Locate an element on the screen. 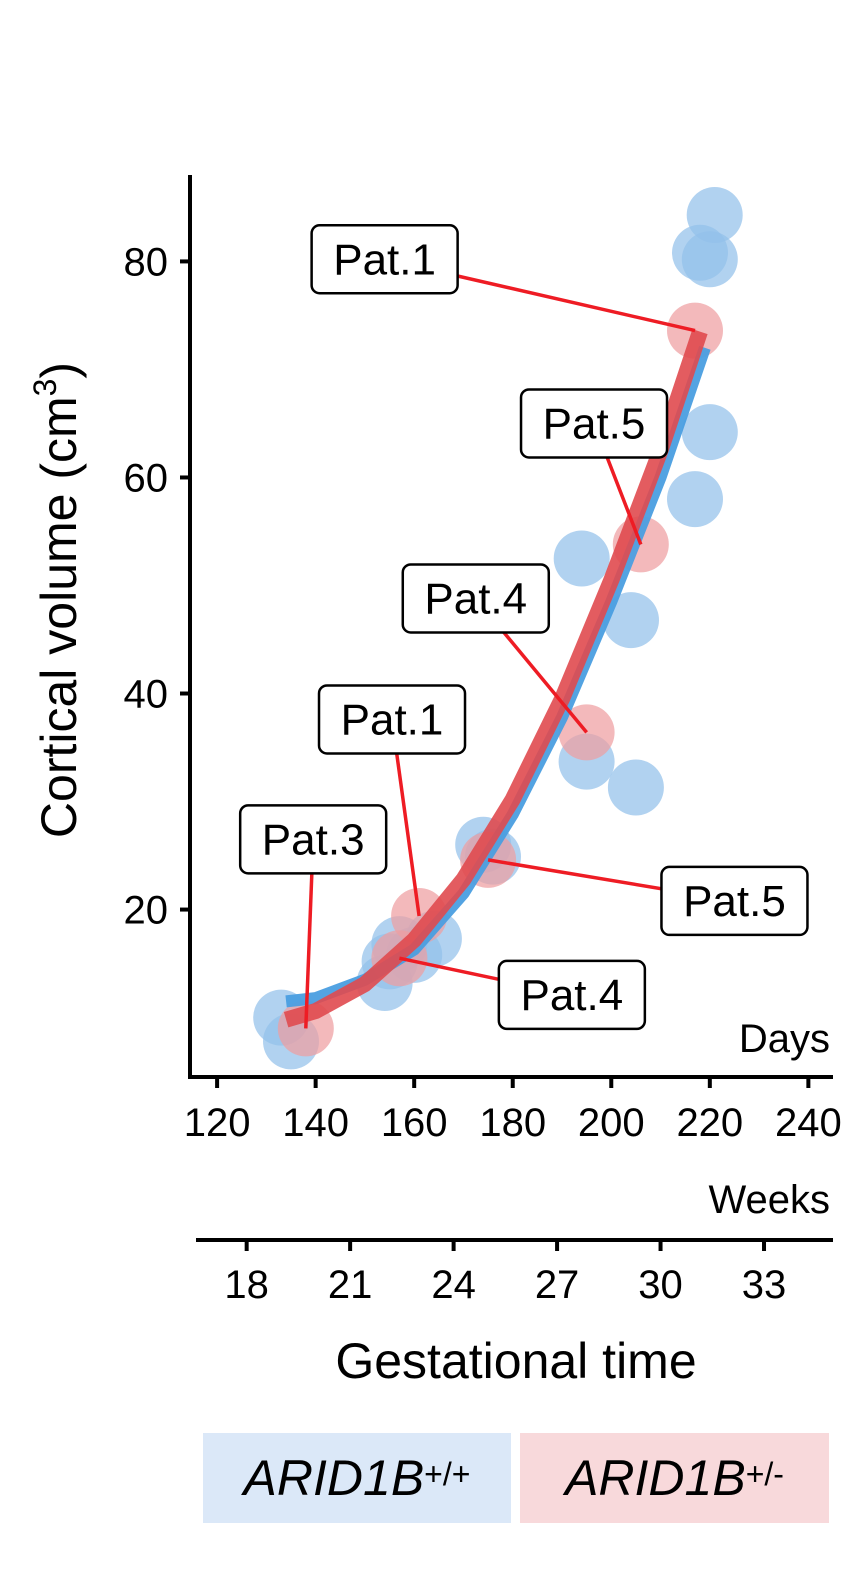 This screenshot has height=1575, width=861. legend-control: ARID1B +/+ is located at coordinates (357, 1478).